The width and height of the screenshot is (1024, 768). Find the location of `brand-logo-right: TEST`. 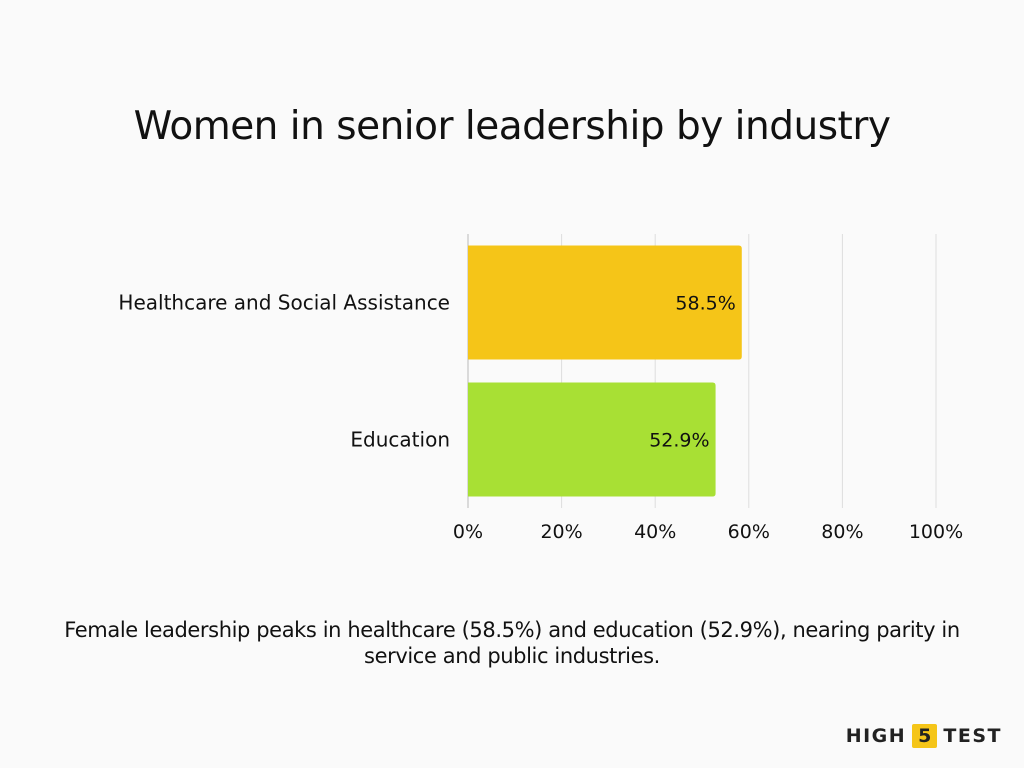

brand-logo-right: TEST is located at coordinates (972, 736).